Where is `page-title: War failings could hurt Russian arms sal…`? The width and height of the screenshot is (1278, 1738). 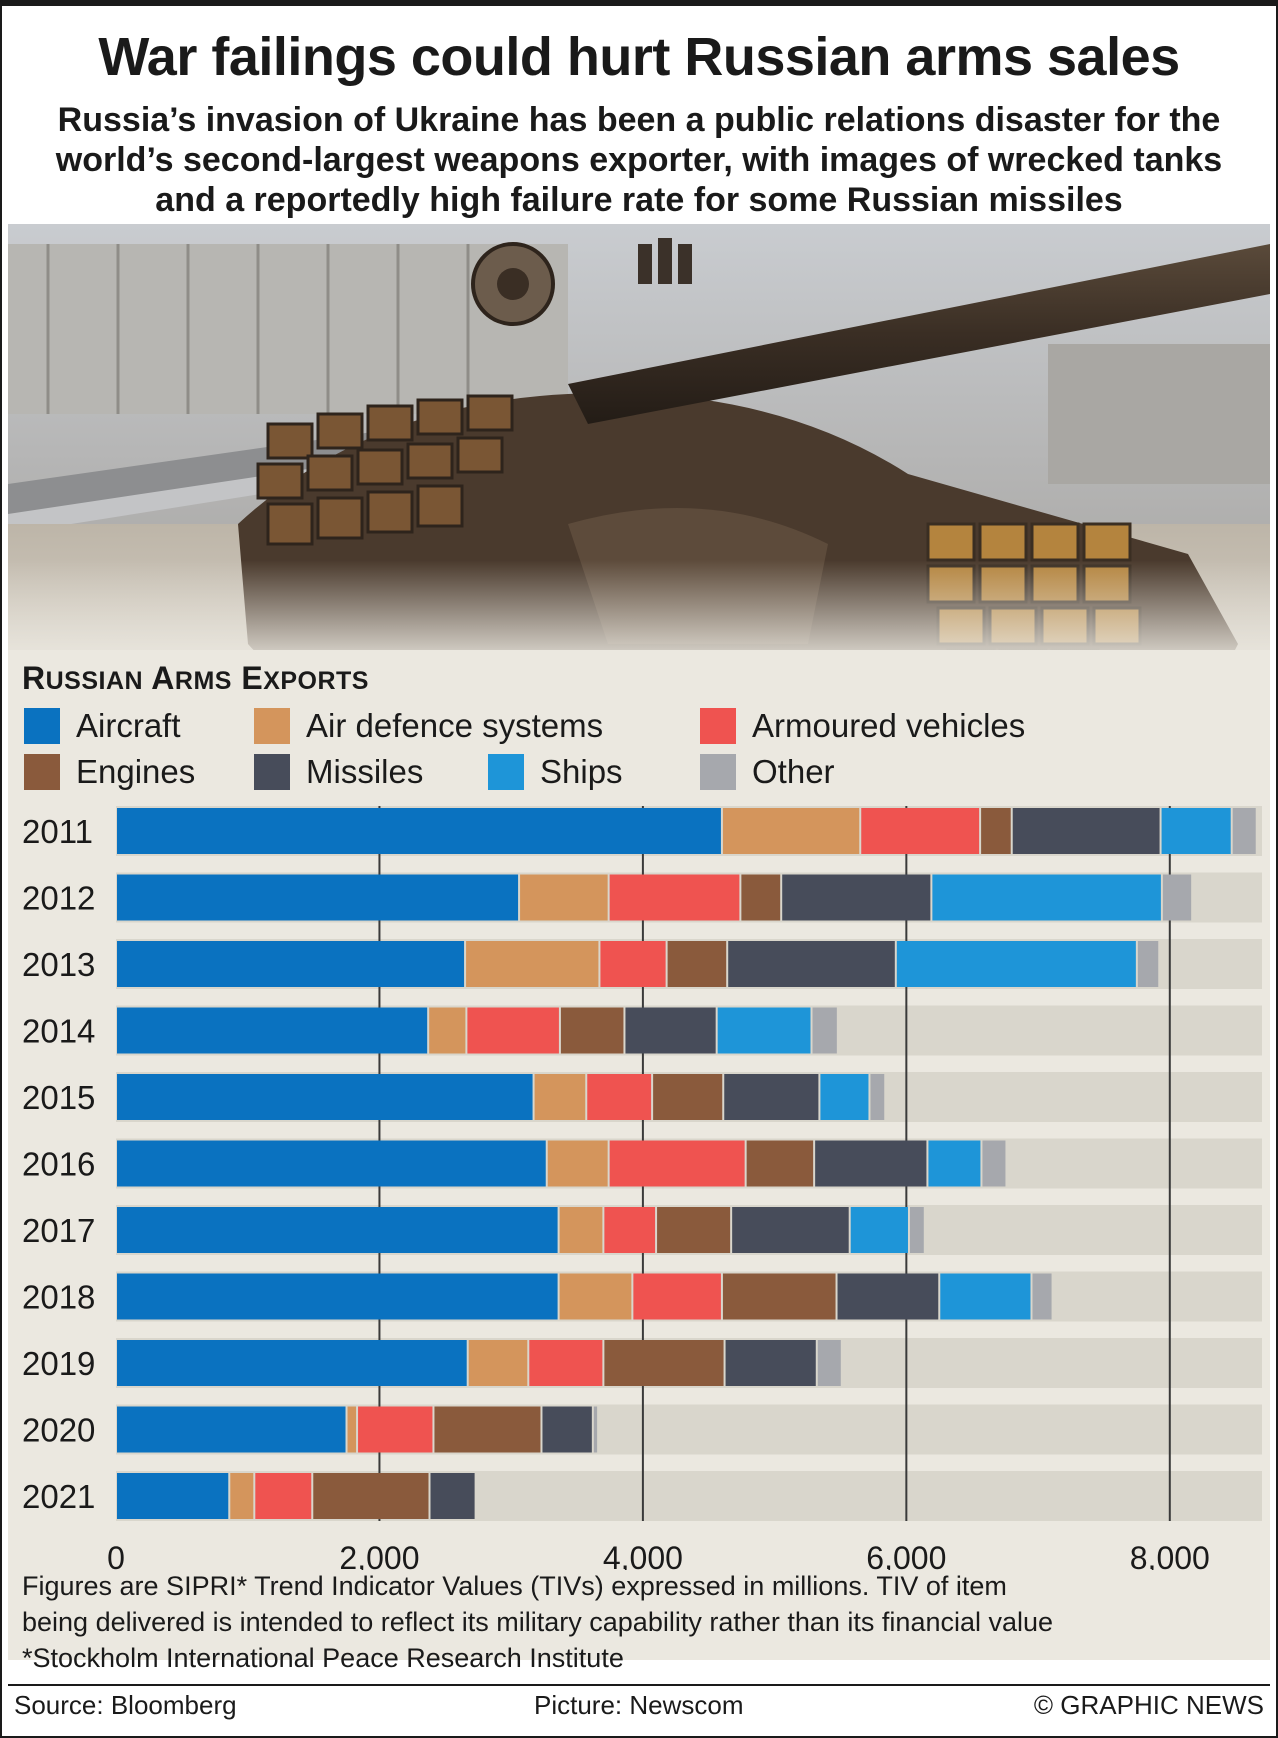
page-title: War failings could hurt Russian arms sal… is located at coordinates (639, 57).